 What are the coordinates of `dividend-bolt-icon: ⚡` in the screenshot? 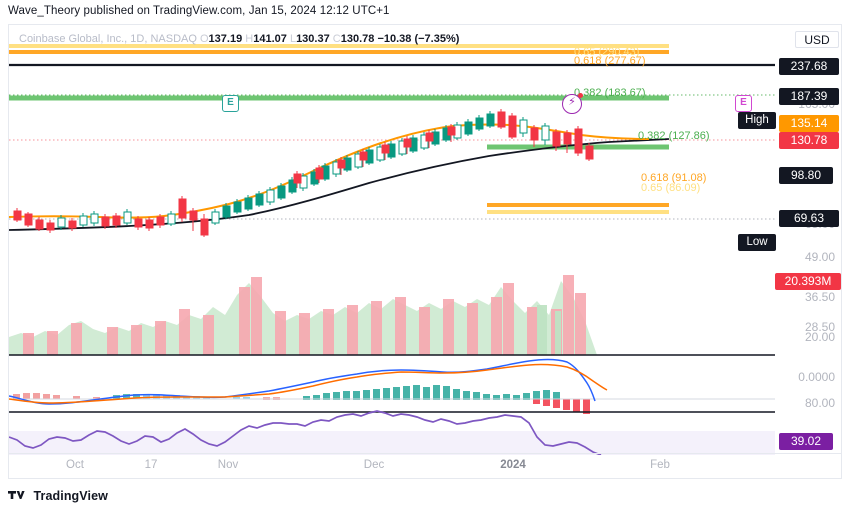 It's located at (572, 102).